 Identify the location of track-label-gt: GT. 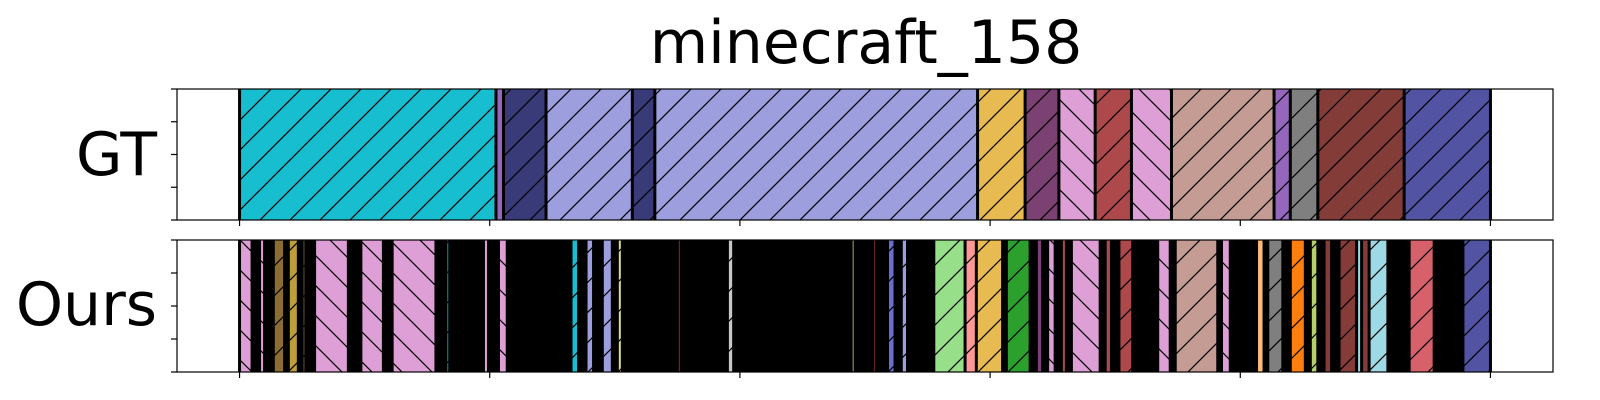
(116, 155).